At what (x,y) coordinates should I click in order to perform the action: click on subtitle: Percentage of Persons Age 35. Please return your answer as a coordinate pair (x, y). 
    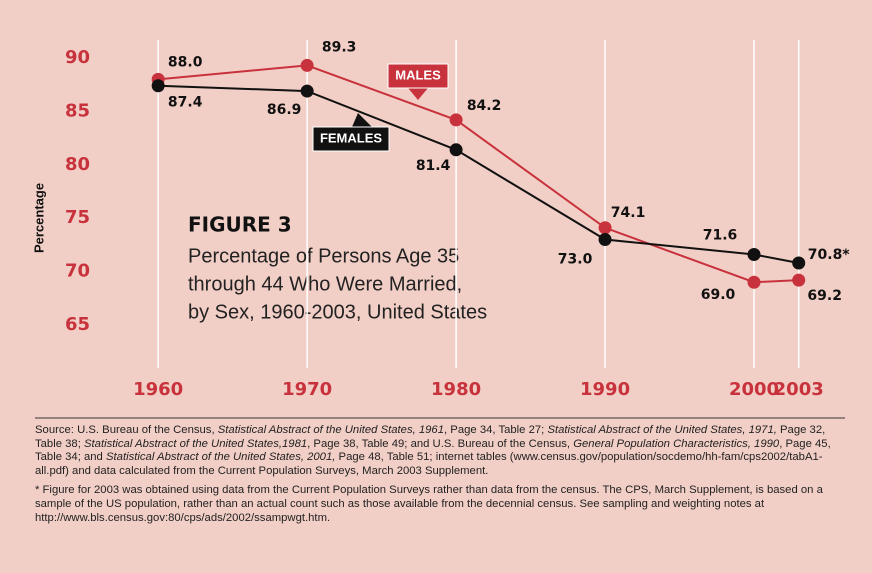
    Looking at the image, I should click on (323, 256).